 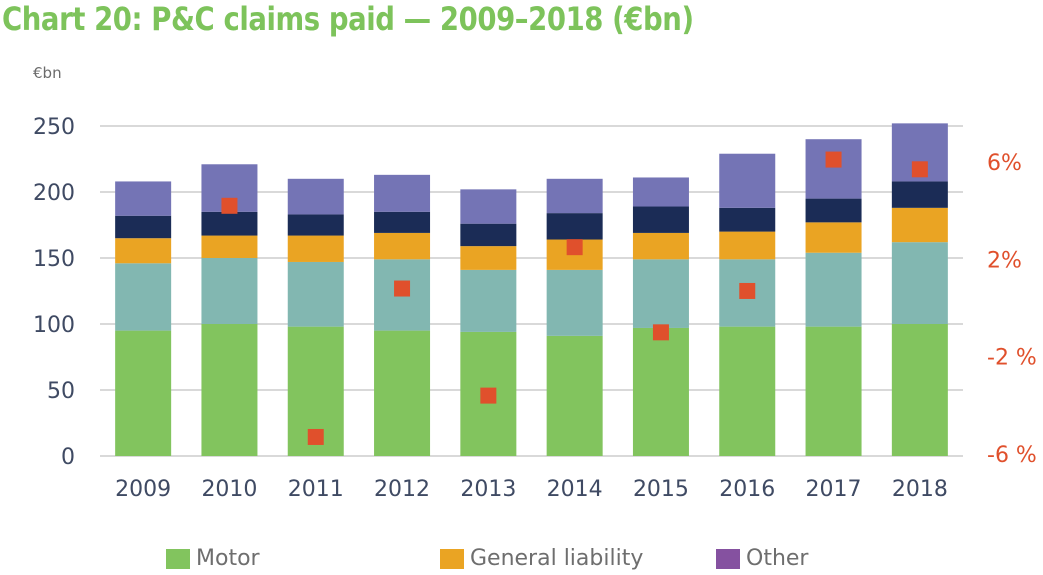 What do you see at coordinates (747, 180) in the screenshot?
I see `bar-other-2016` at bounding box center [747, 180].